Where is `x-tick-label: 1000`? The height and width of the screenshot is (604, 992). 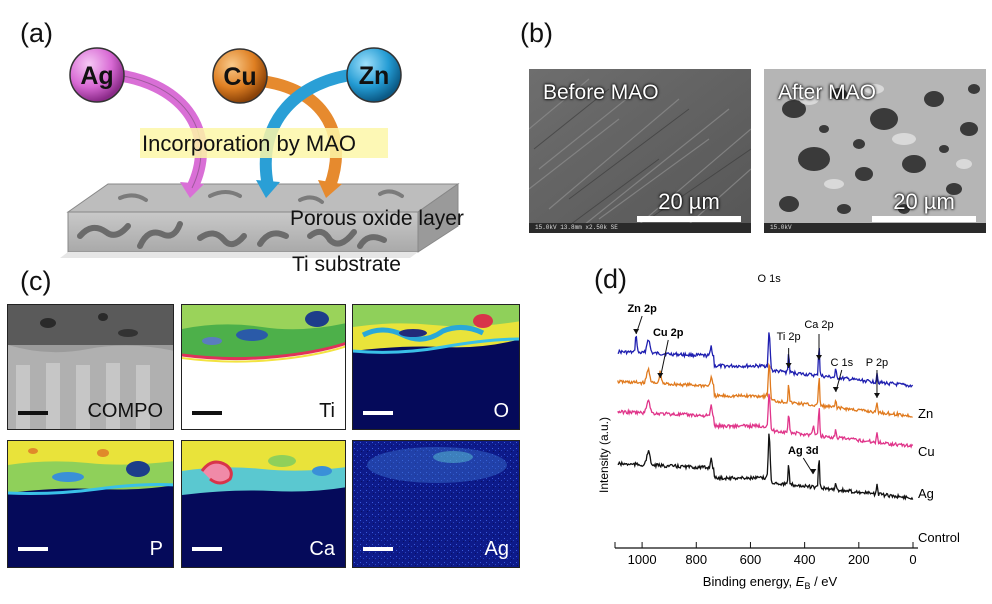 x-tick-label: 1000 is located at coordinates (642, 559).